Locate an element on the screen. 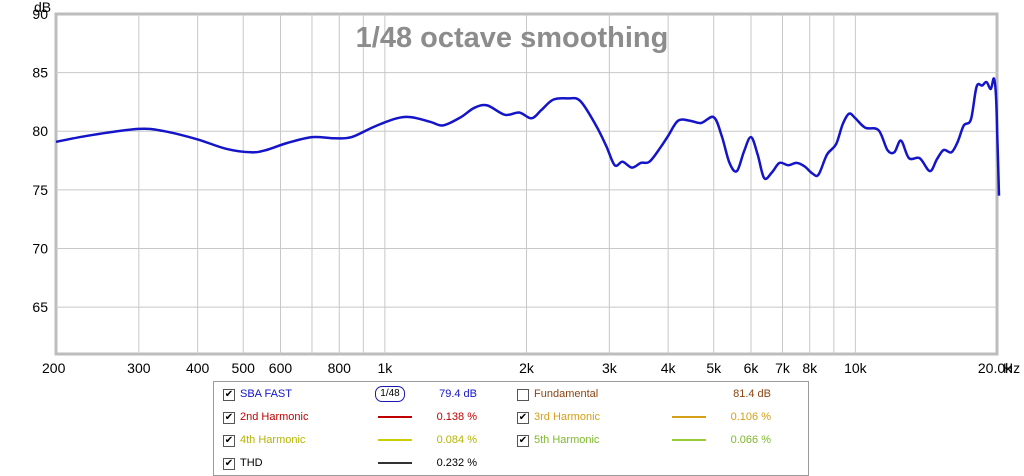 This screenshot has height=476, width=1024. y-axis-unit-label: dB is located at coordinates (42, 7).